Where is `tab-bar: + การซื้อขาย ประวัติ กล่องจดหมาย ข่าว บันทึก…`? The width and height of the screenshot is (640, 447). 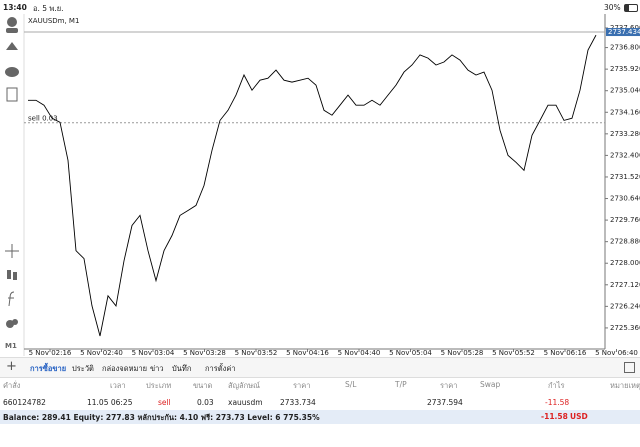
tab-bar: + การซื้อขาย ประวัติ กล่องจดหมาย ข่าว บันทึก… is located at coordinates (320, 367).